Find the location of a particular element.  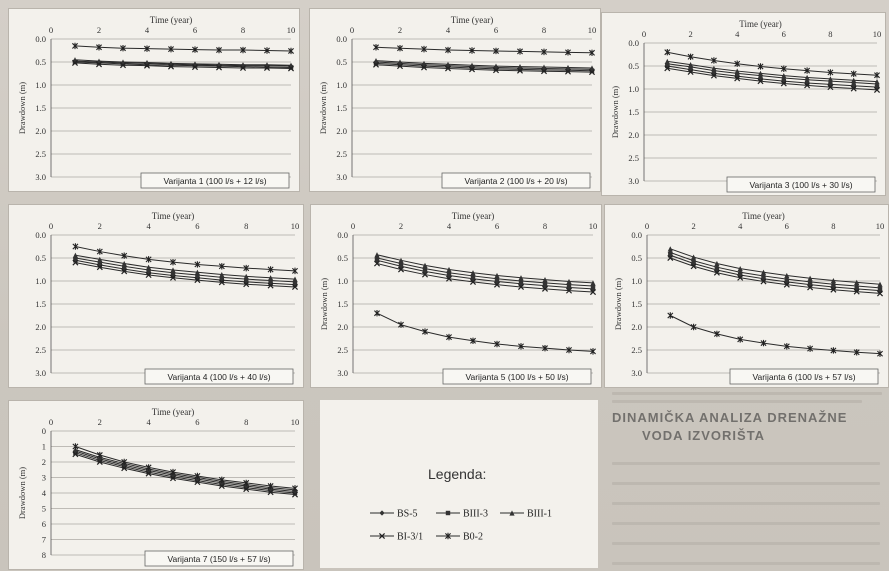

variant-label: Varijanta 6 (100 l/s + 57 l/s) is located at coordinates (803, 377).